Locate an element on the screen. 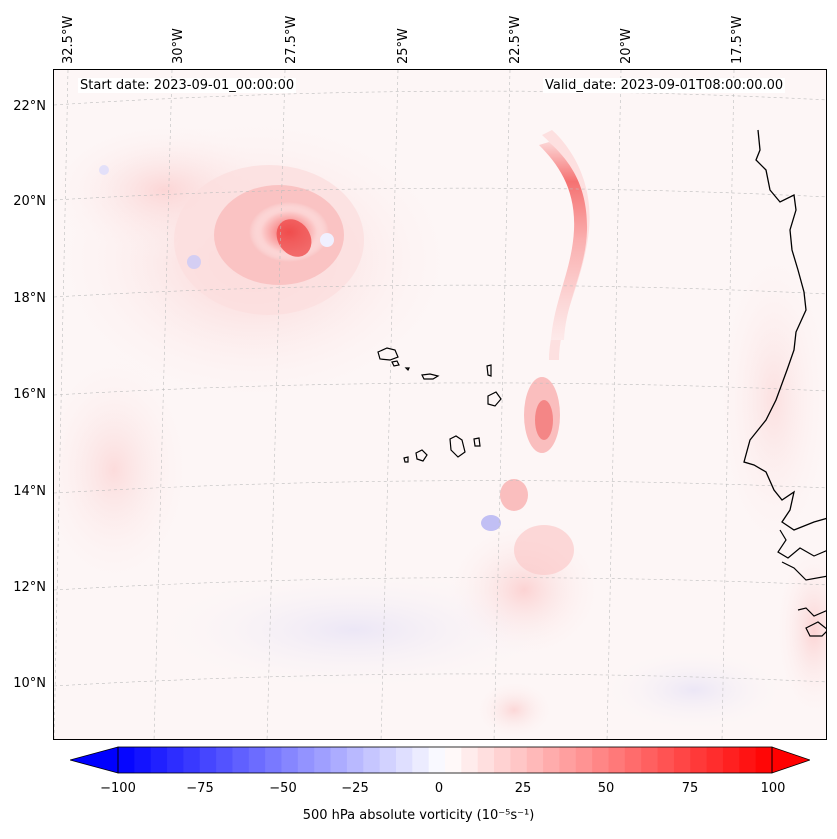  lat-label: 22°N is located at coordinates (29, 106).